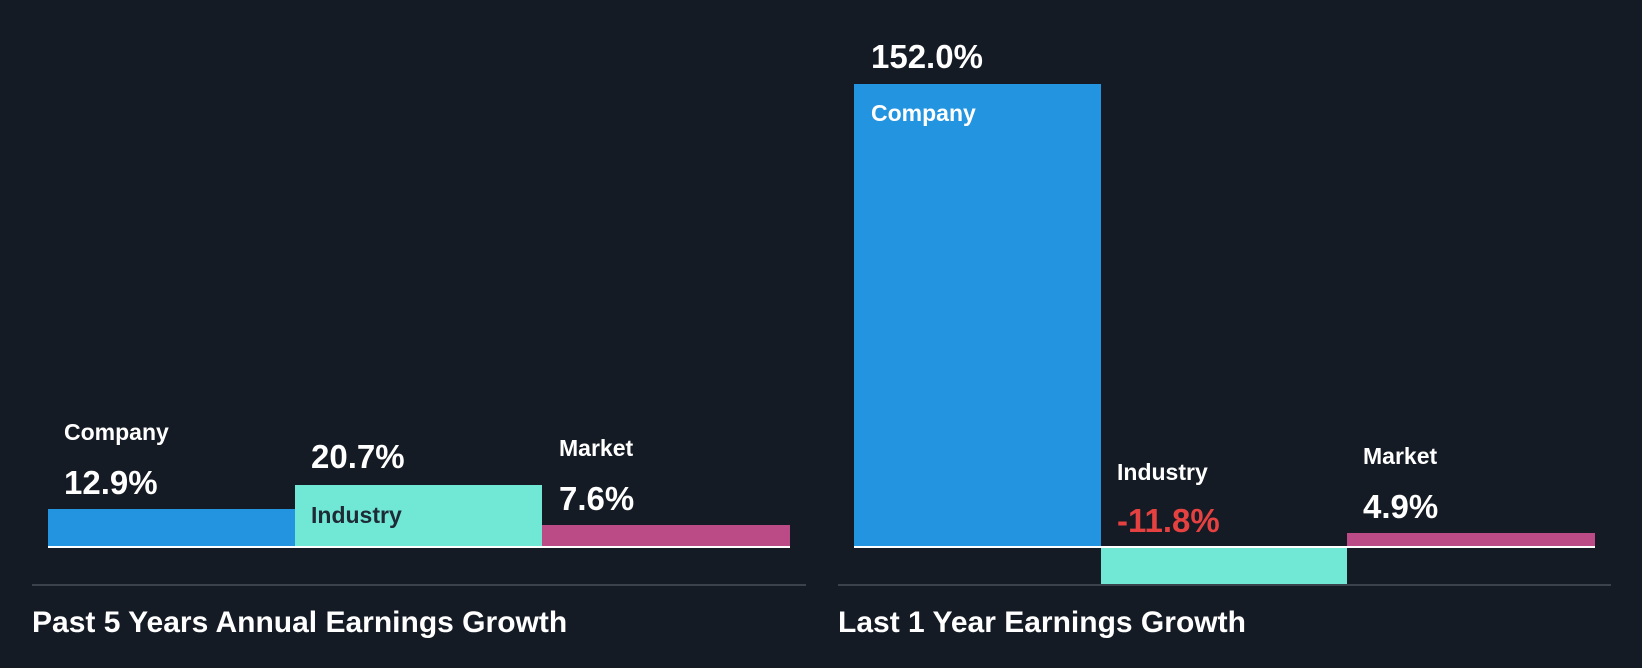 The height and width of the screenshot is (668, 1642). I want to click on industry-value: 20.7%, so click(358, 456).